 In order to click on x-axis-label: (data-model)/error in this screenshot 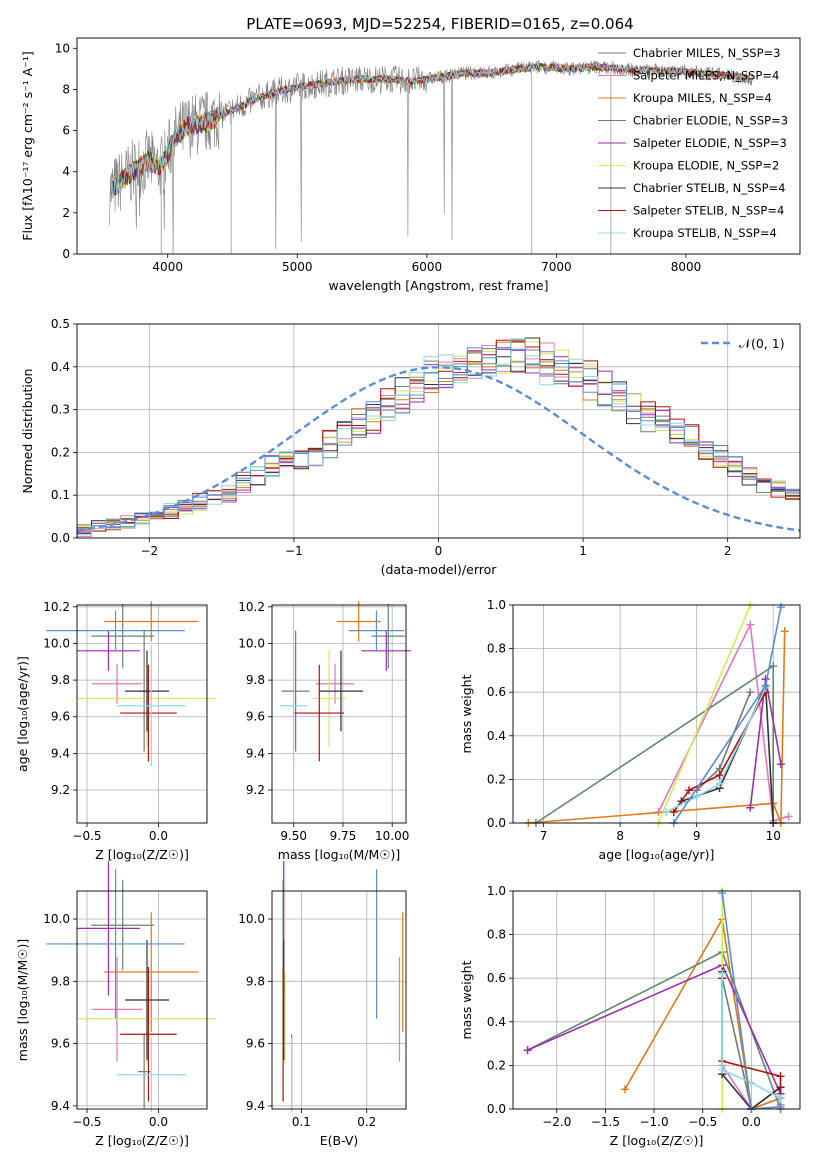, I will do `click(439, 569)`.